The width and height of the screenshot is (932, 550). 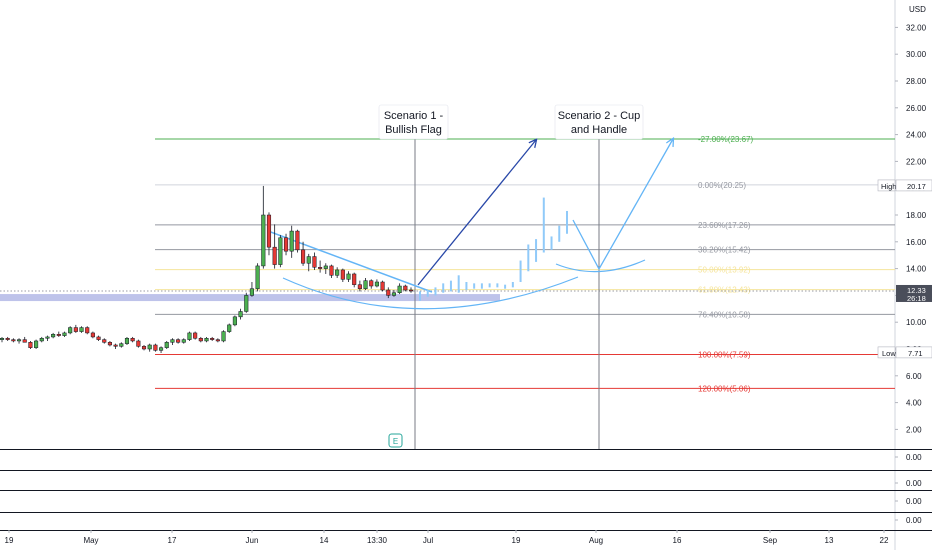 What do you see at coordinates (914, 403) in the screenshot?
I see `price-tick-label: 4.00` at bounding box center [914, 403].